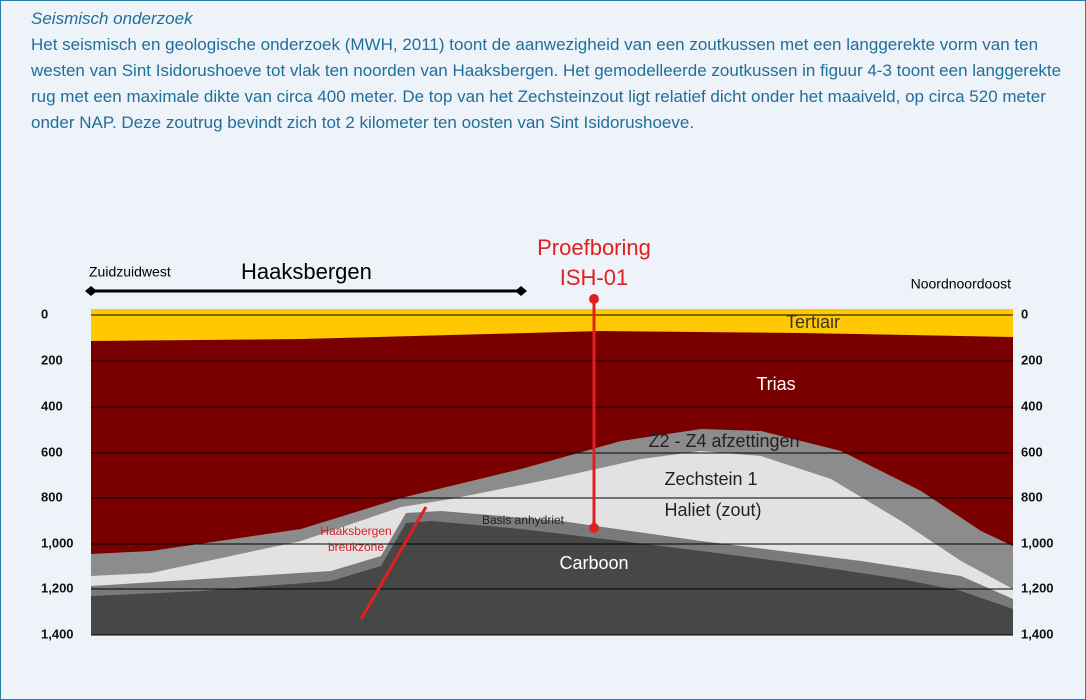  I want to click on borehole-label: Proefboring, so click(594, 247).